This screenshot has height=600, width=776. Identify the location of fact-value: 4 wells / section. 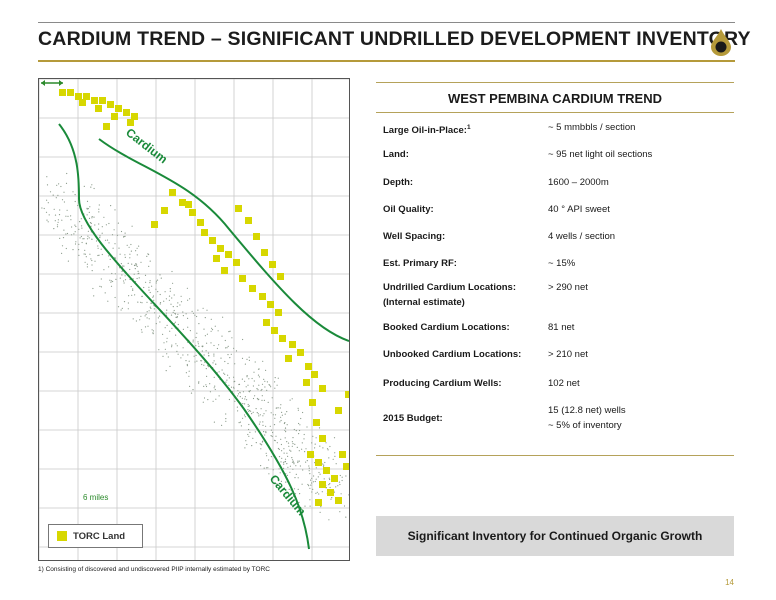
(582, 236).